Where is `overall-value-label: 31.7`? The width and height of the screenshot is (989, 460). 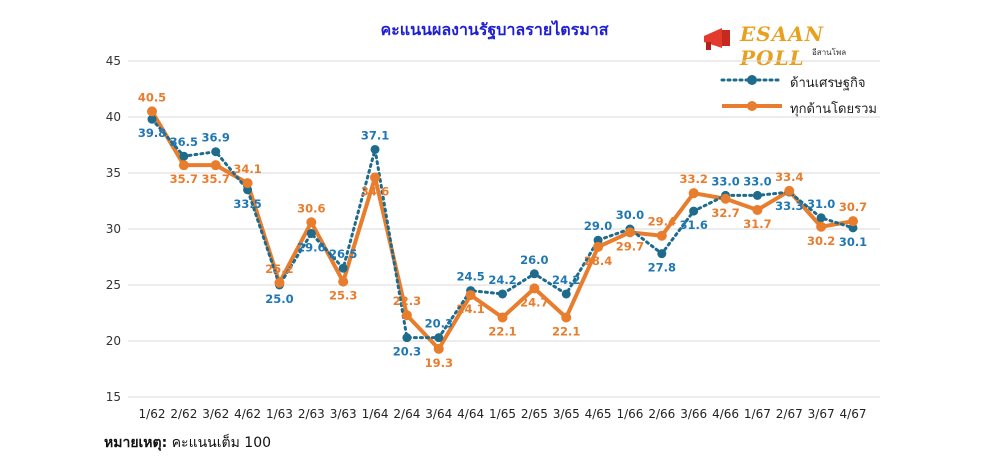
overall-value-label: 31.7 is located at coordinates (757, 224).